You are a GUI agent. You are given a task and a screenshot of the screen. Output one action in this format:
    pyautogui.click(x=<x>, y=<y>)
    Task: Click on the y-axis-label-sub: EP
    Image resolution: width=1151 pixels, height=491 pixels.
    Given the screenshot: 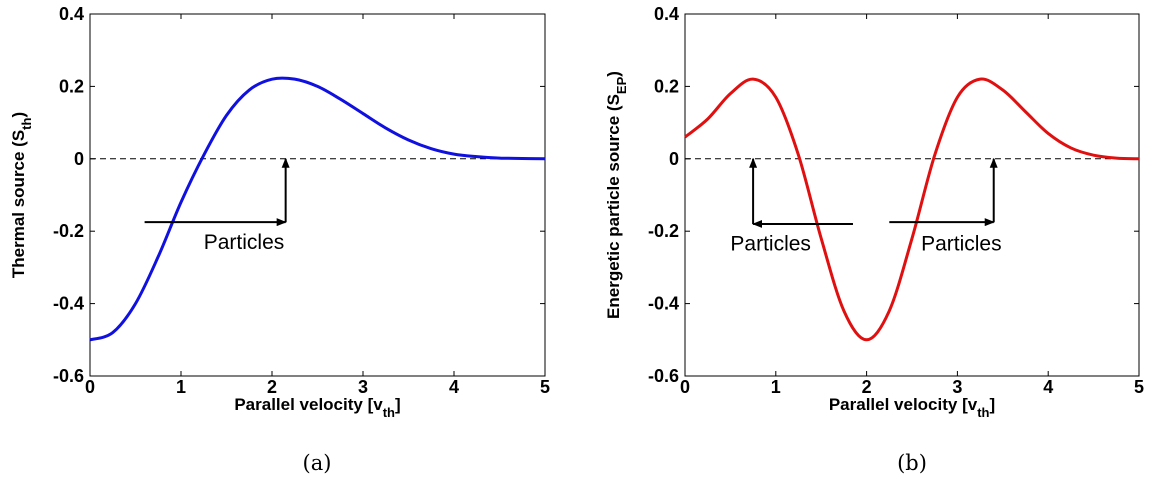 What is the action you would take?
    pyautogui.click(x=621, y=85)
    